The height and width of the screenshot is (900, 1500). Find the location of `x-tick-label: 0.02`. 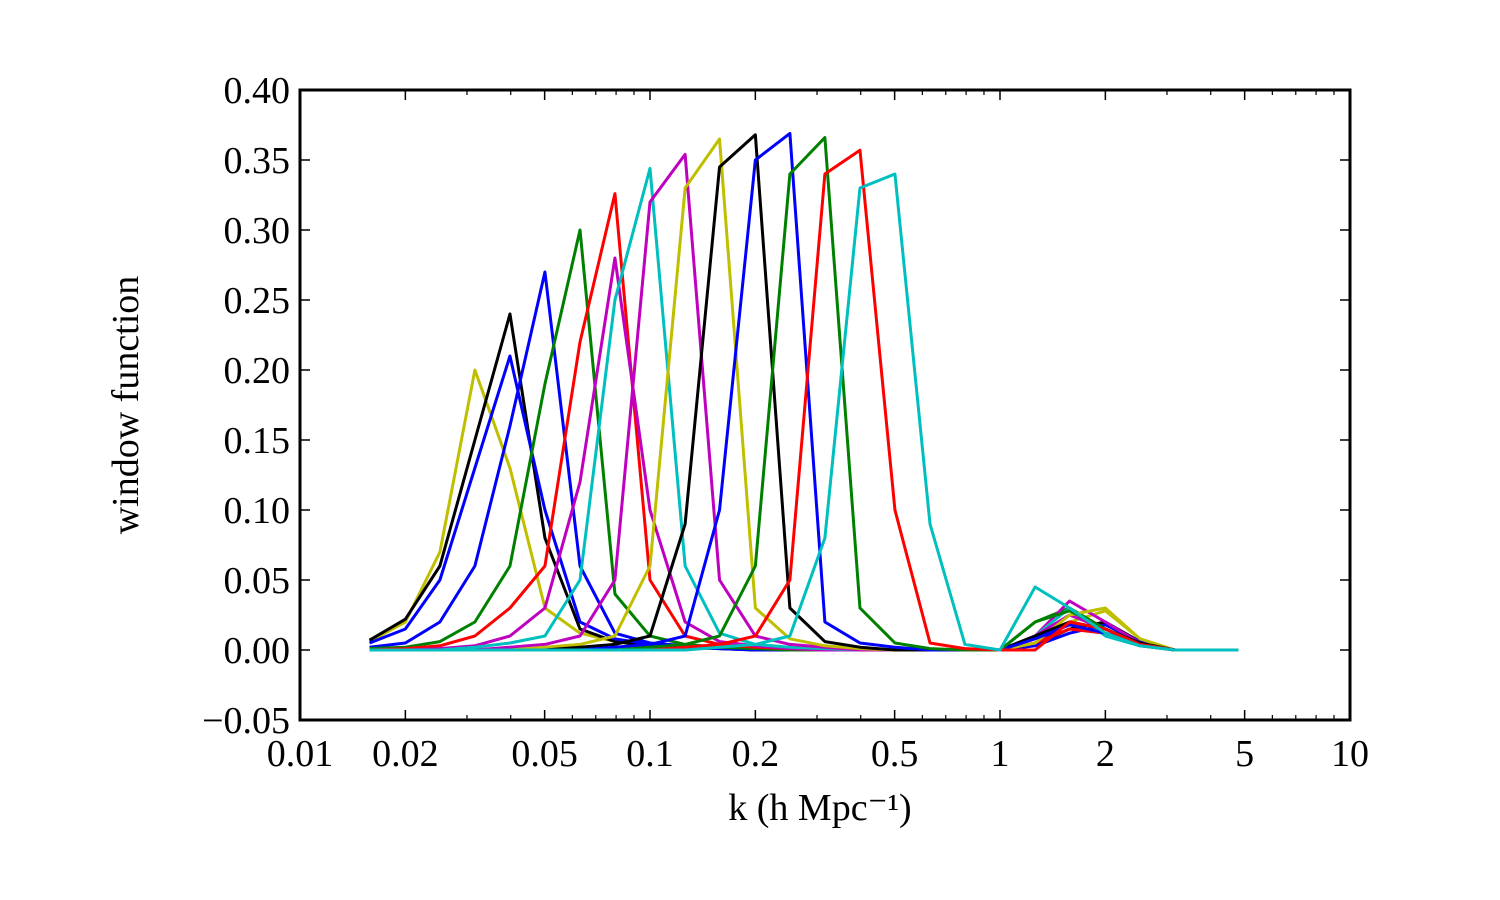

x-tick-label: 0.02 is located at coordinates (405, 754).